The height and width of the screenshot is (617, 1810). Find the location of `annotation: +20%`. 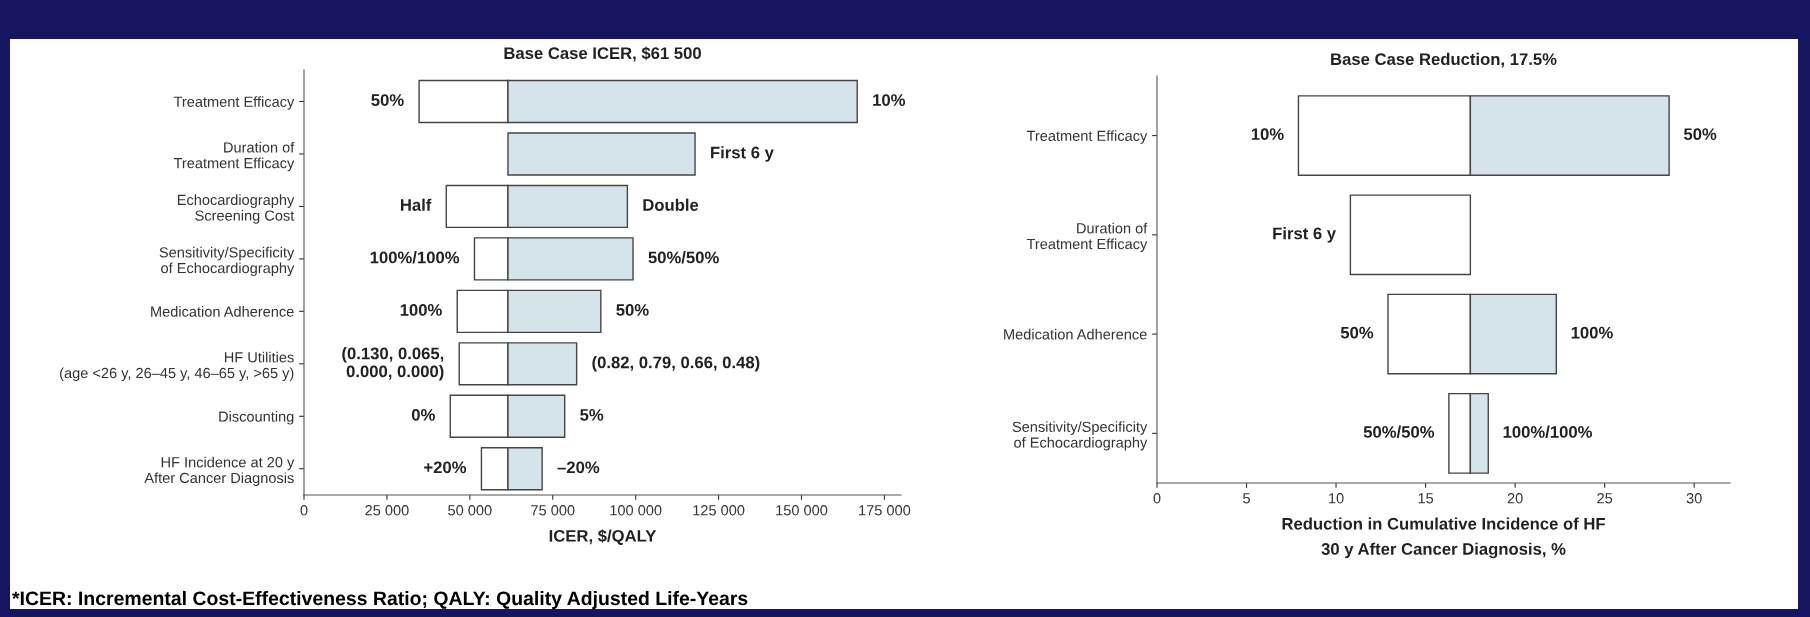

annotation: +20% is located at coordinates (445, 467).